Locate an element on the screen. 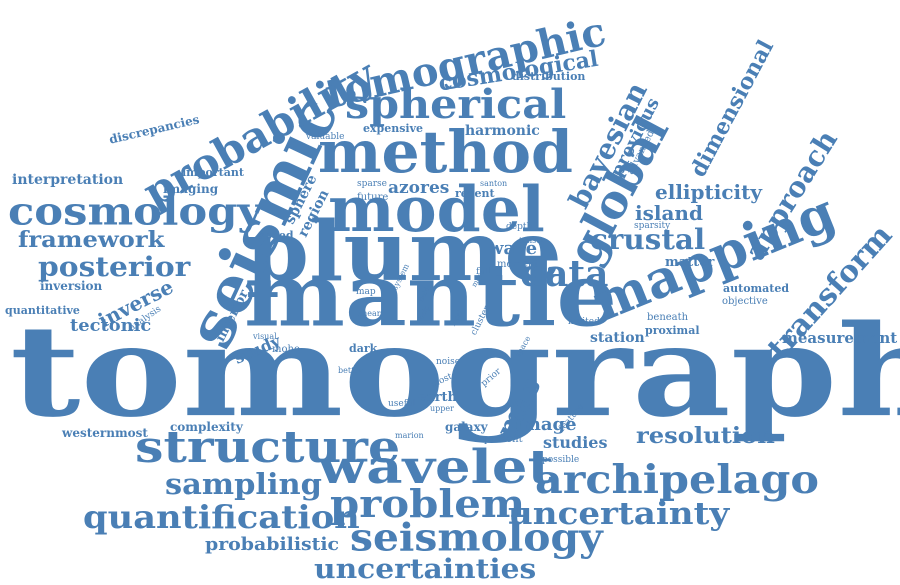 The height and width of the screenshot is (585, 900). word-framework: framework is located at coordinates (91, 240).